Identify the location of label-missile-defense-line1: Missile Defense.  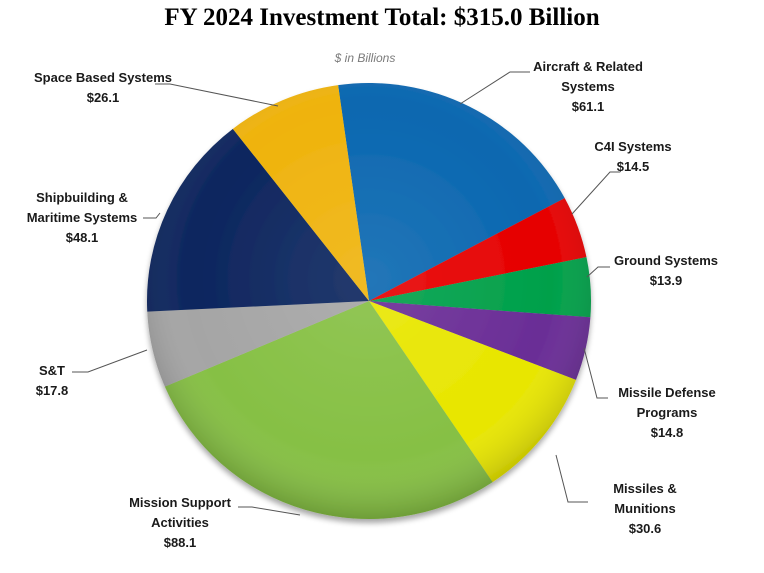
(667, 392).